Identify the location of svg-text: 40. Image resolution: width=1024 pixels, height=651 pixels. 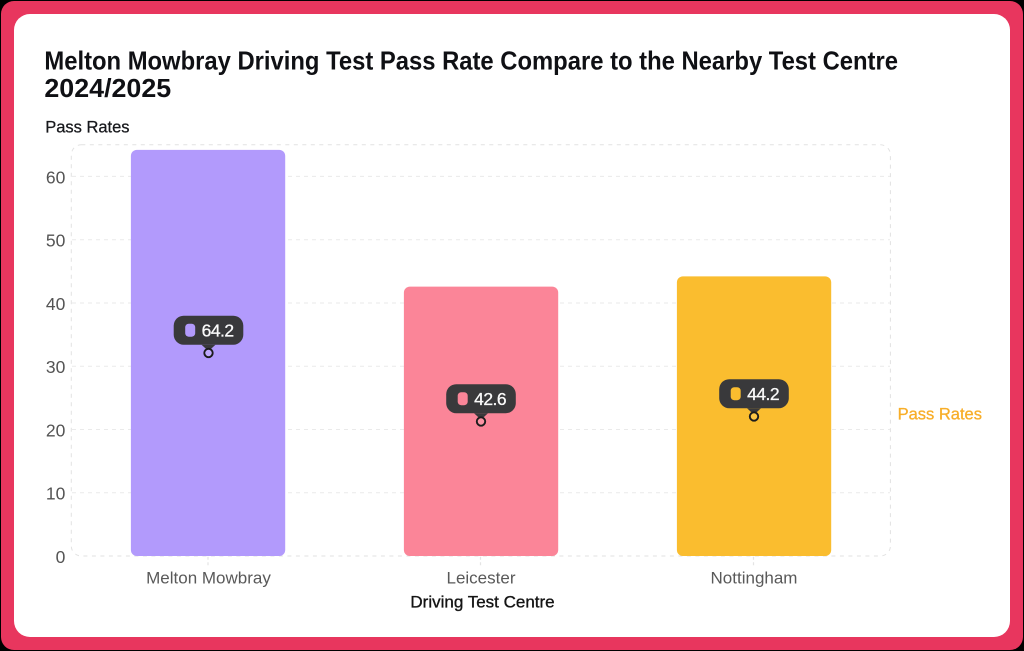
(56, 304).